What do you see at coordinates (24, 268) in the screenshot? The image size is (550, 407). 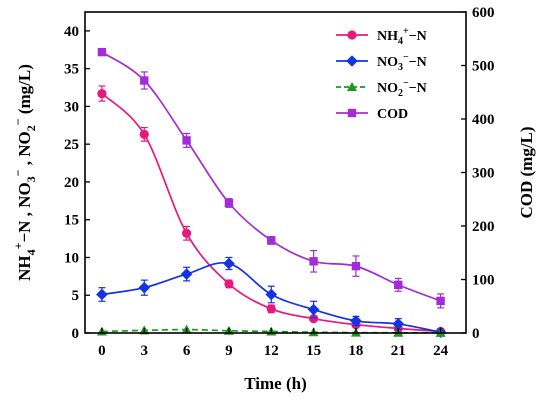 I see `left-title-part: NH` at bounding box center [24, 268].